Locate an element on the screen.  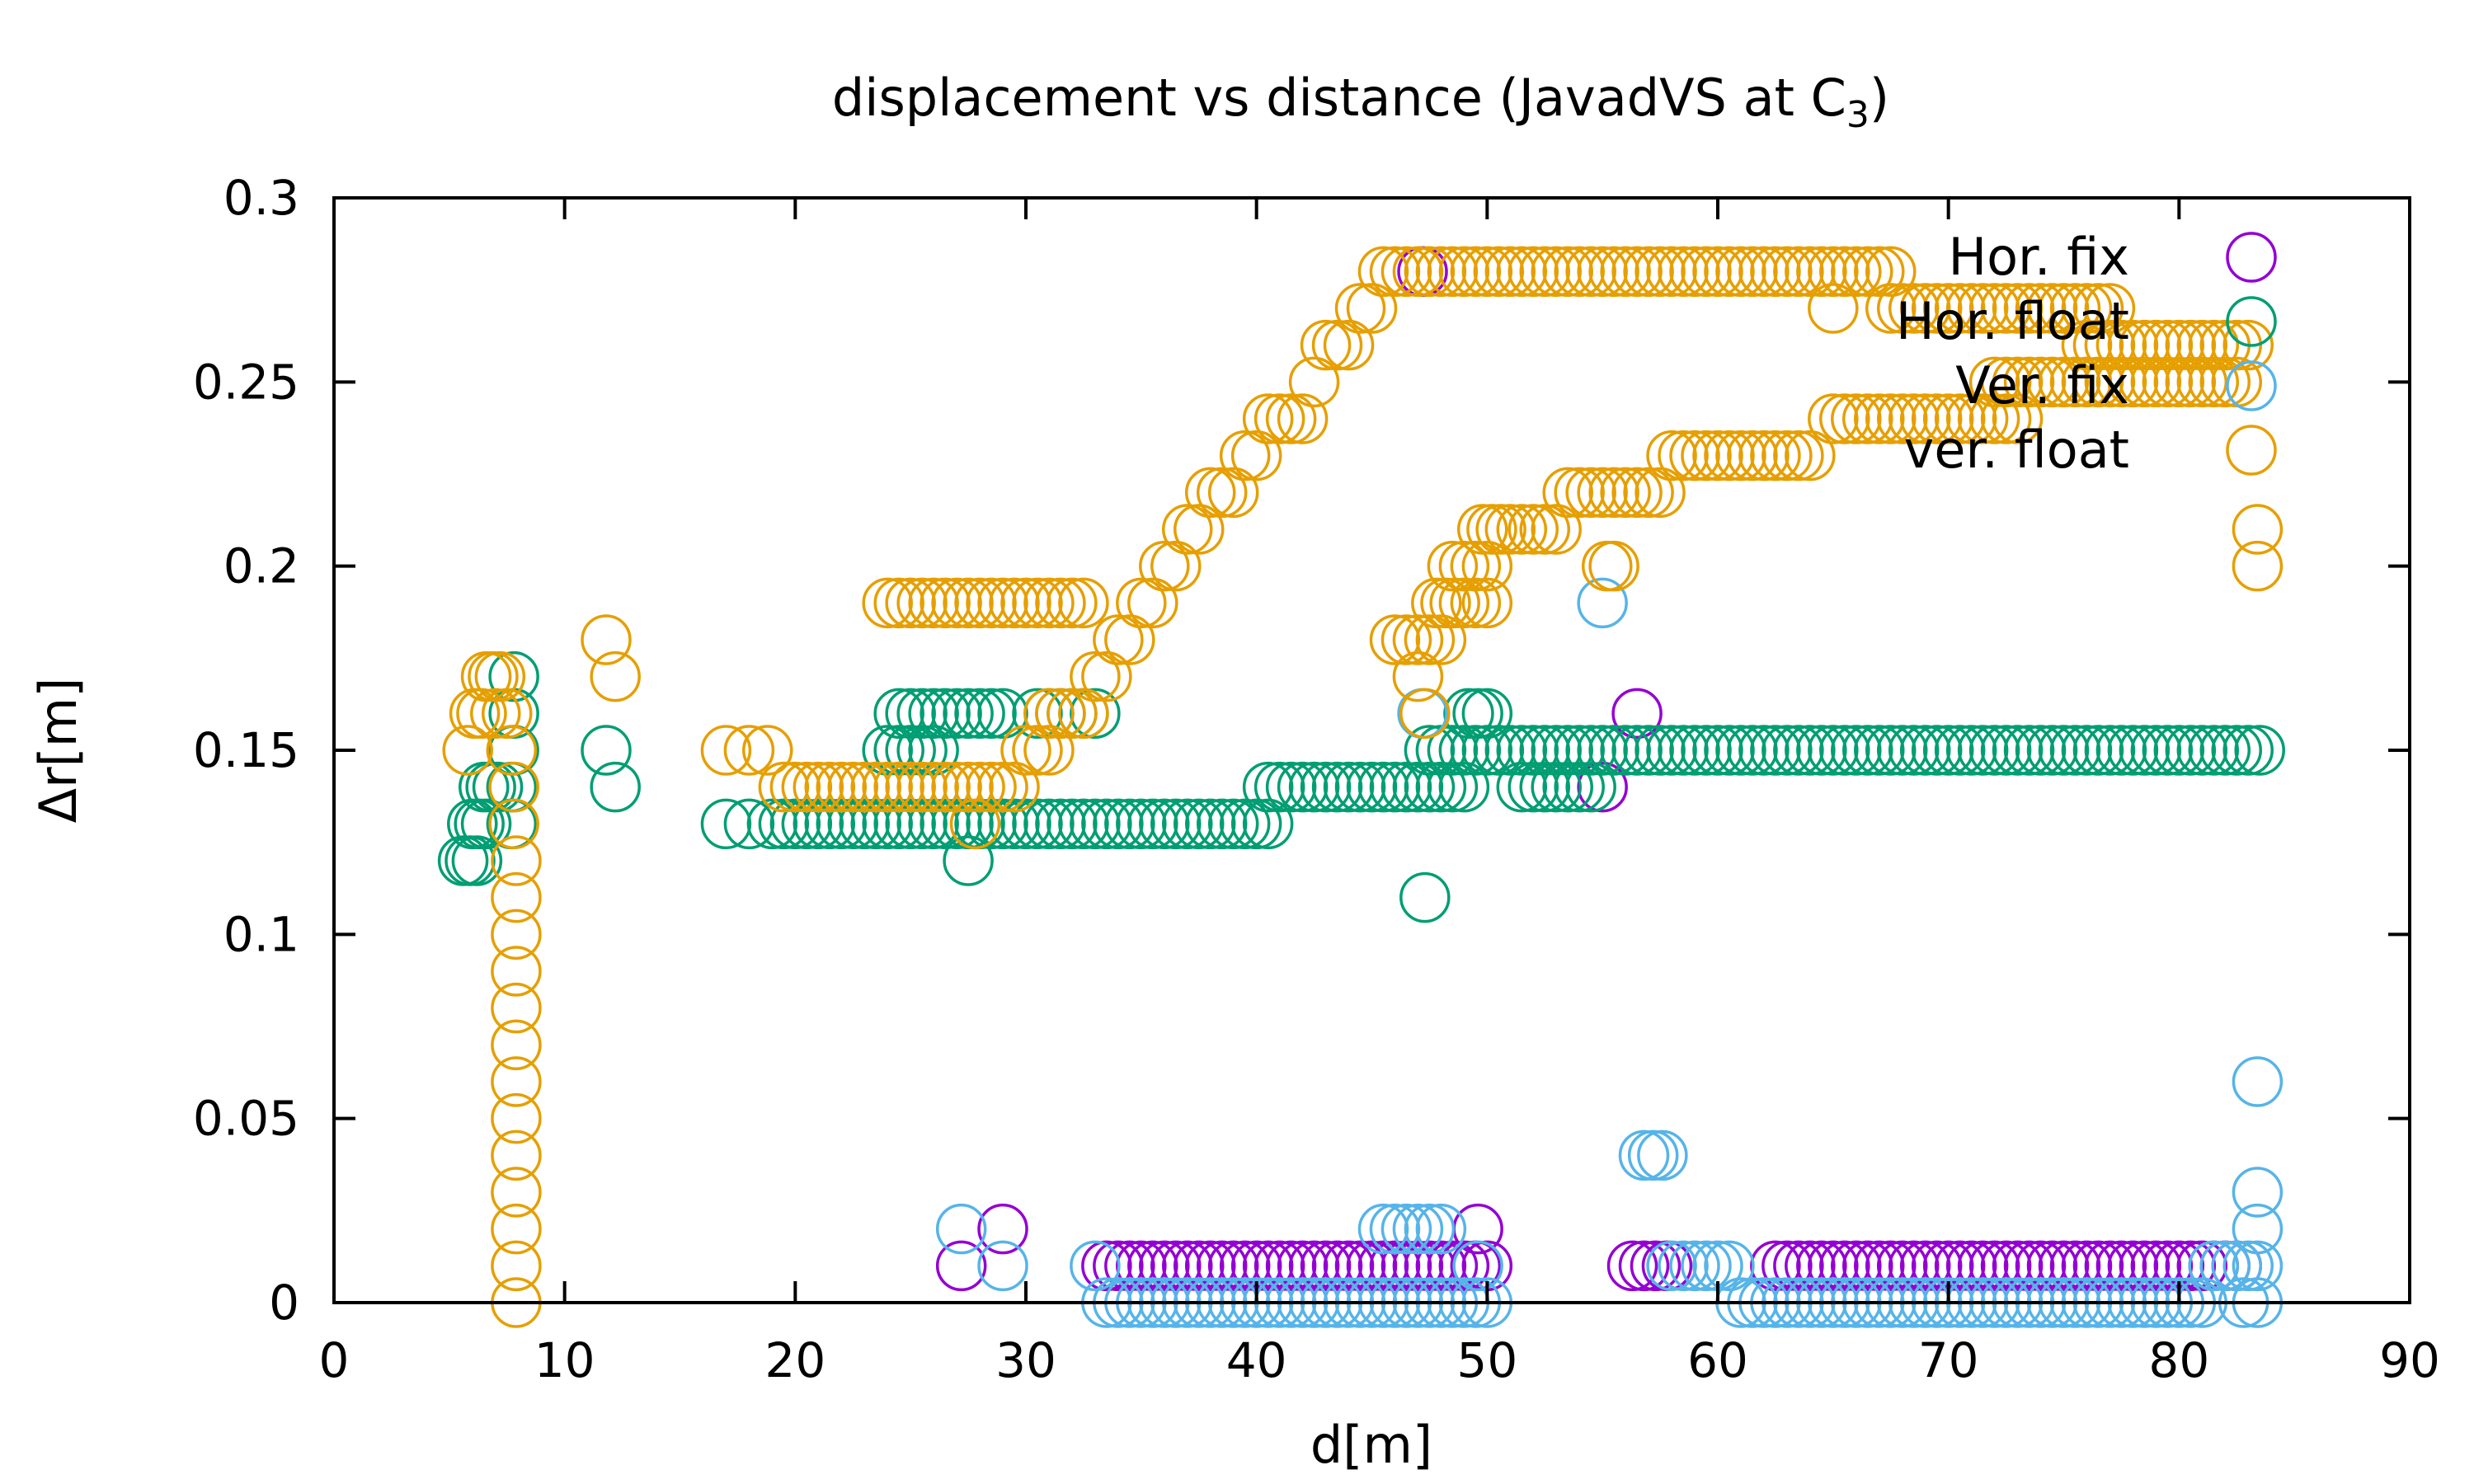
y-tick-label: 0.05 is located at coordinates (246, 1119).